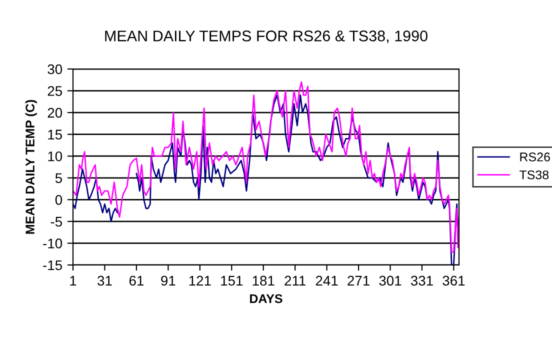  Describe the element at coordinates (453, 281) in the screenshot. I see `x-tick-label: 361` at that location.